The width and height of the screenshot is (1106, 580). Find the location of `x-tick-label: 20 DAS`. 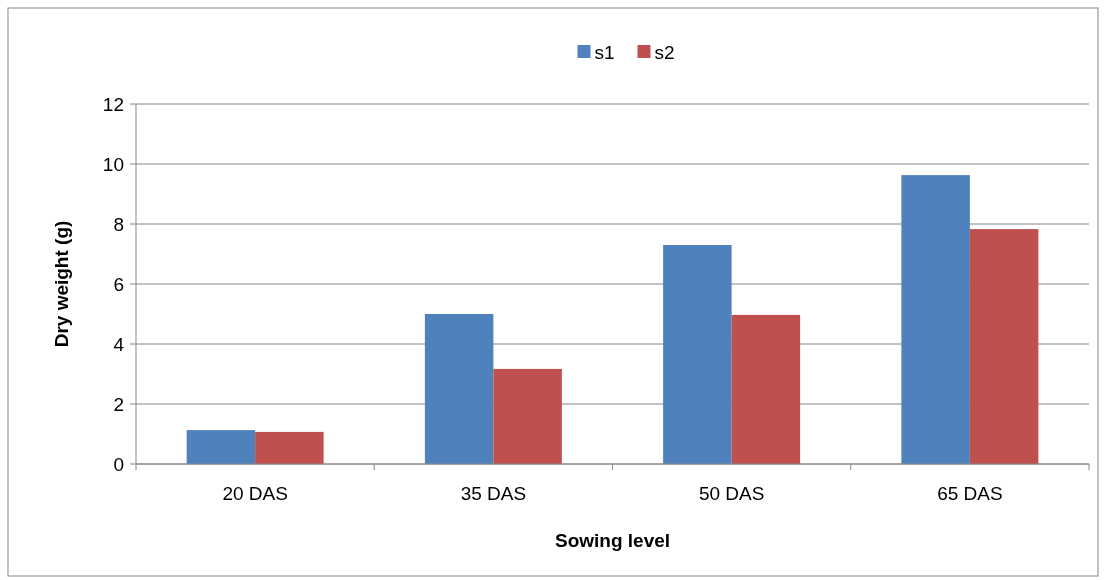

x-tick-label: 20 DAS is located at coordinates (255, 493).